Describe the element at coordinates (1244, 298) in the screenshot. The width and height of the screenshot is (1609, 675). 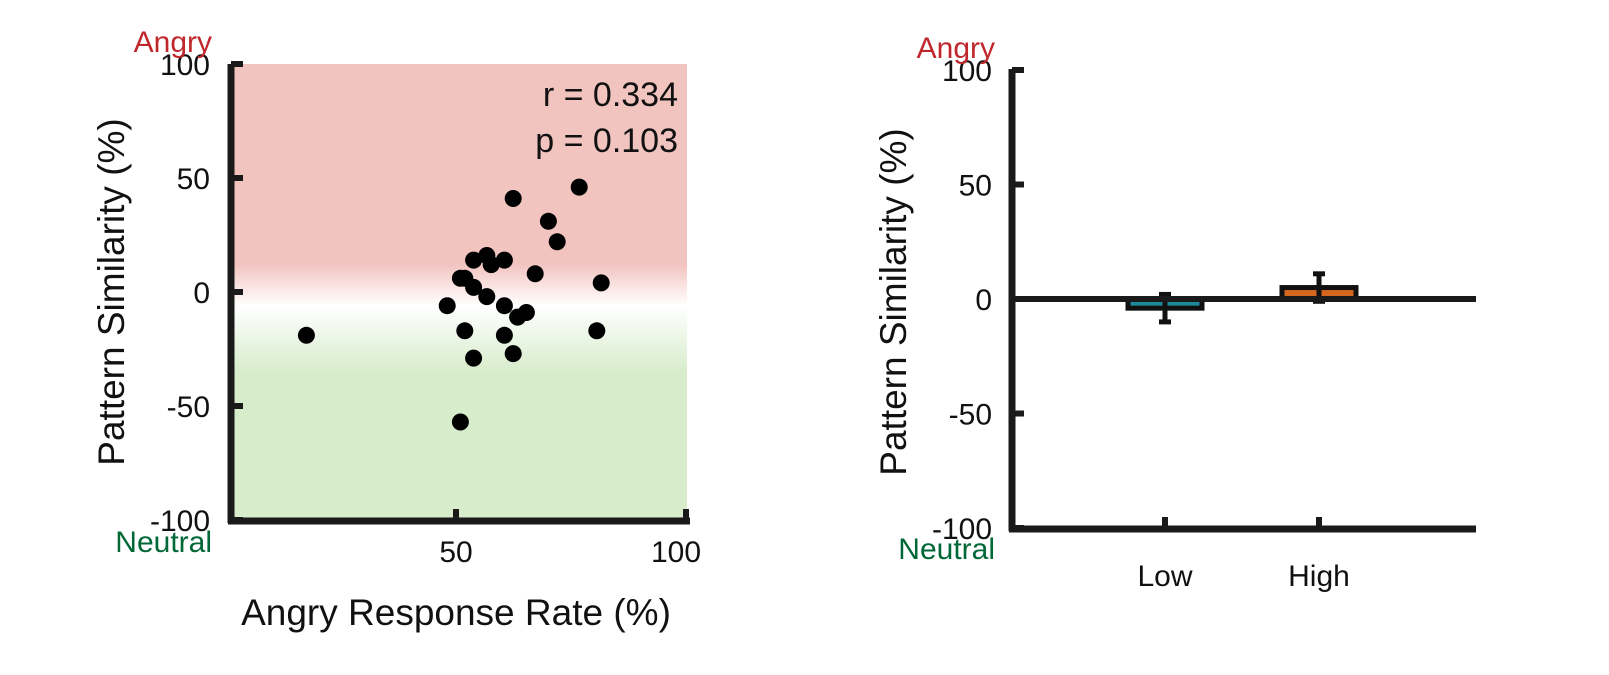
I see `bar-marks` at that location.